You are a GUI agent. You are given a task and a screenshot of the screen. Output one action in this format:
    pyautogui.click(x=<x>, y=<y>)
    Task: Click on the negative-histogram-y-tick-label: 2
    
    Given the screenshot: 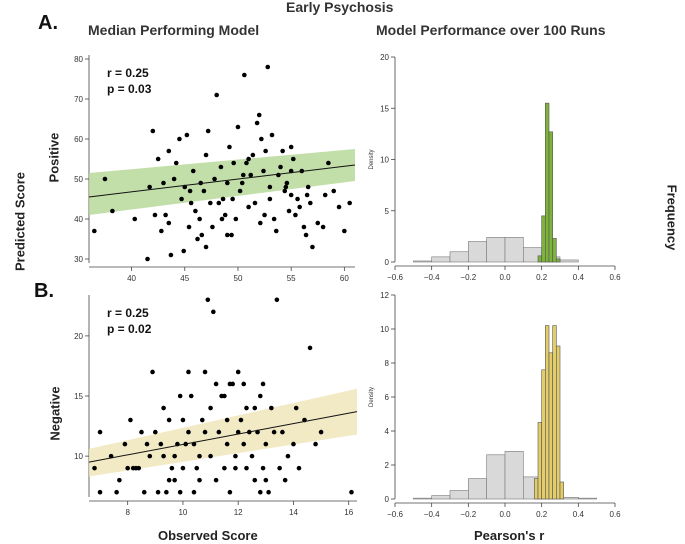 What is the action you would take?
    pyautogui.click(x=387, y=465)
    